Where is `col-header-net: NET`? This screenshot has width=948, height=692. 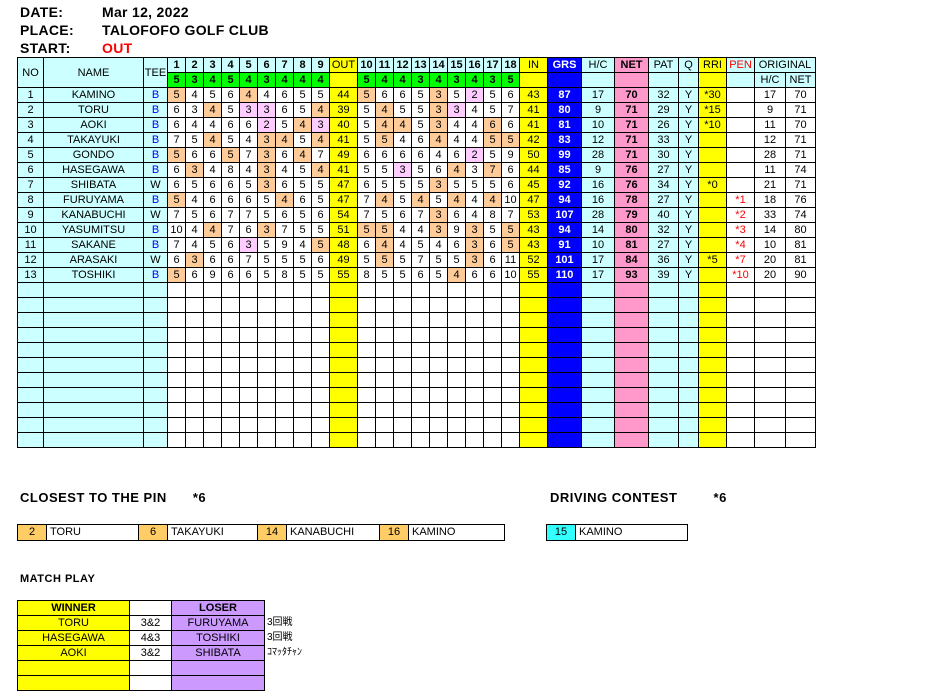
col-header-net: NET is located at coordinates (631, 65).